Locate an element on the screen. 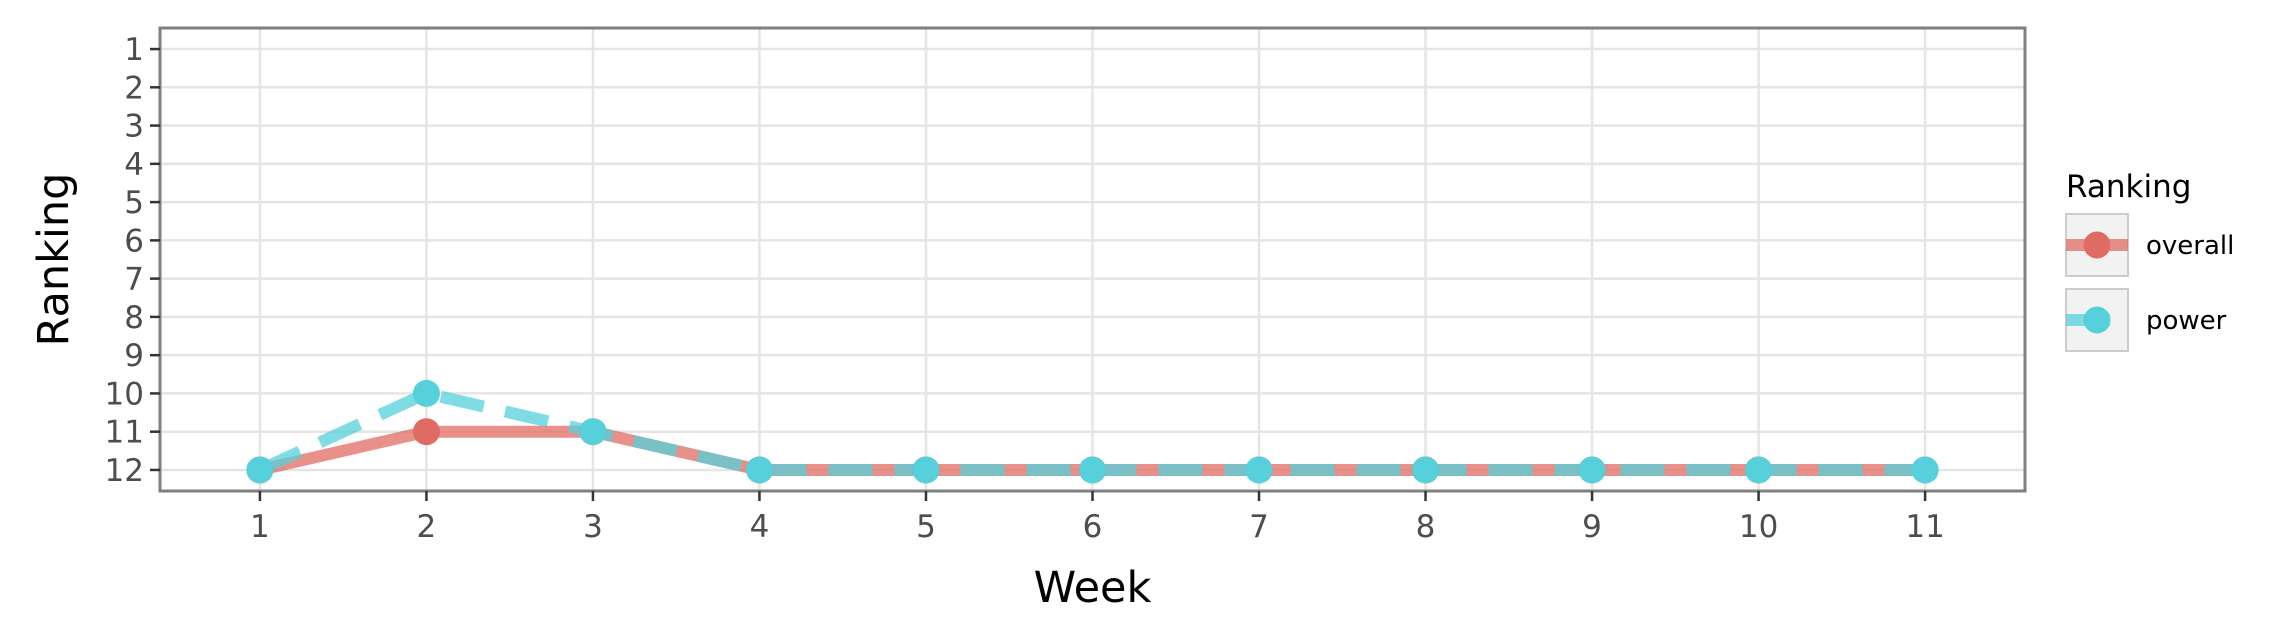  y-tick-label: 11 is located at coordinates (124, 433).